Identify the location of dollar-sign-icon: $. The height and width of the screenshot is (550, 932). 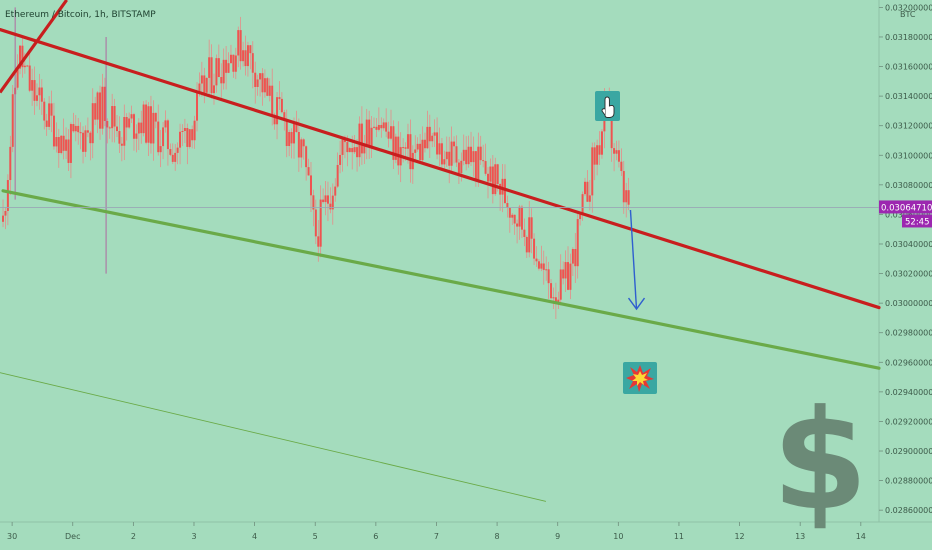
(820, 460).